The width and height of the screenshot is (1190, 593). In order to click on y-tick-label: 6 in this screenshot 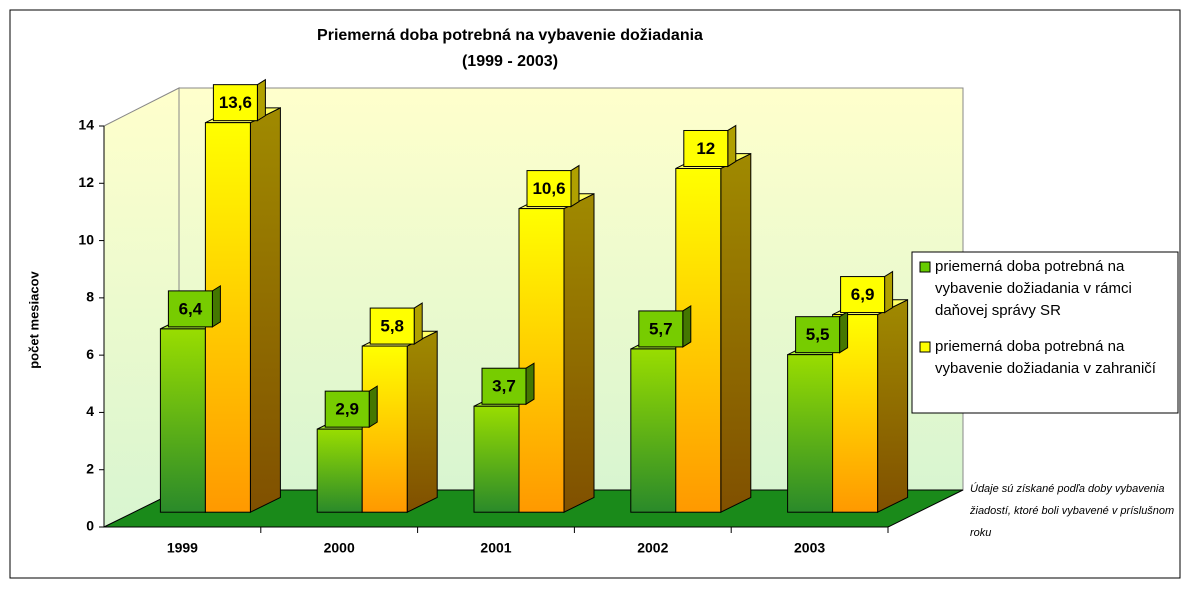, I will do `click(90, 354)`.